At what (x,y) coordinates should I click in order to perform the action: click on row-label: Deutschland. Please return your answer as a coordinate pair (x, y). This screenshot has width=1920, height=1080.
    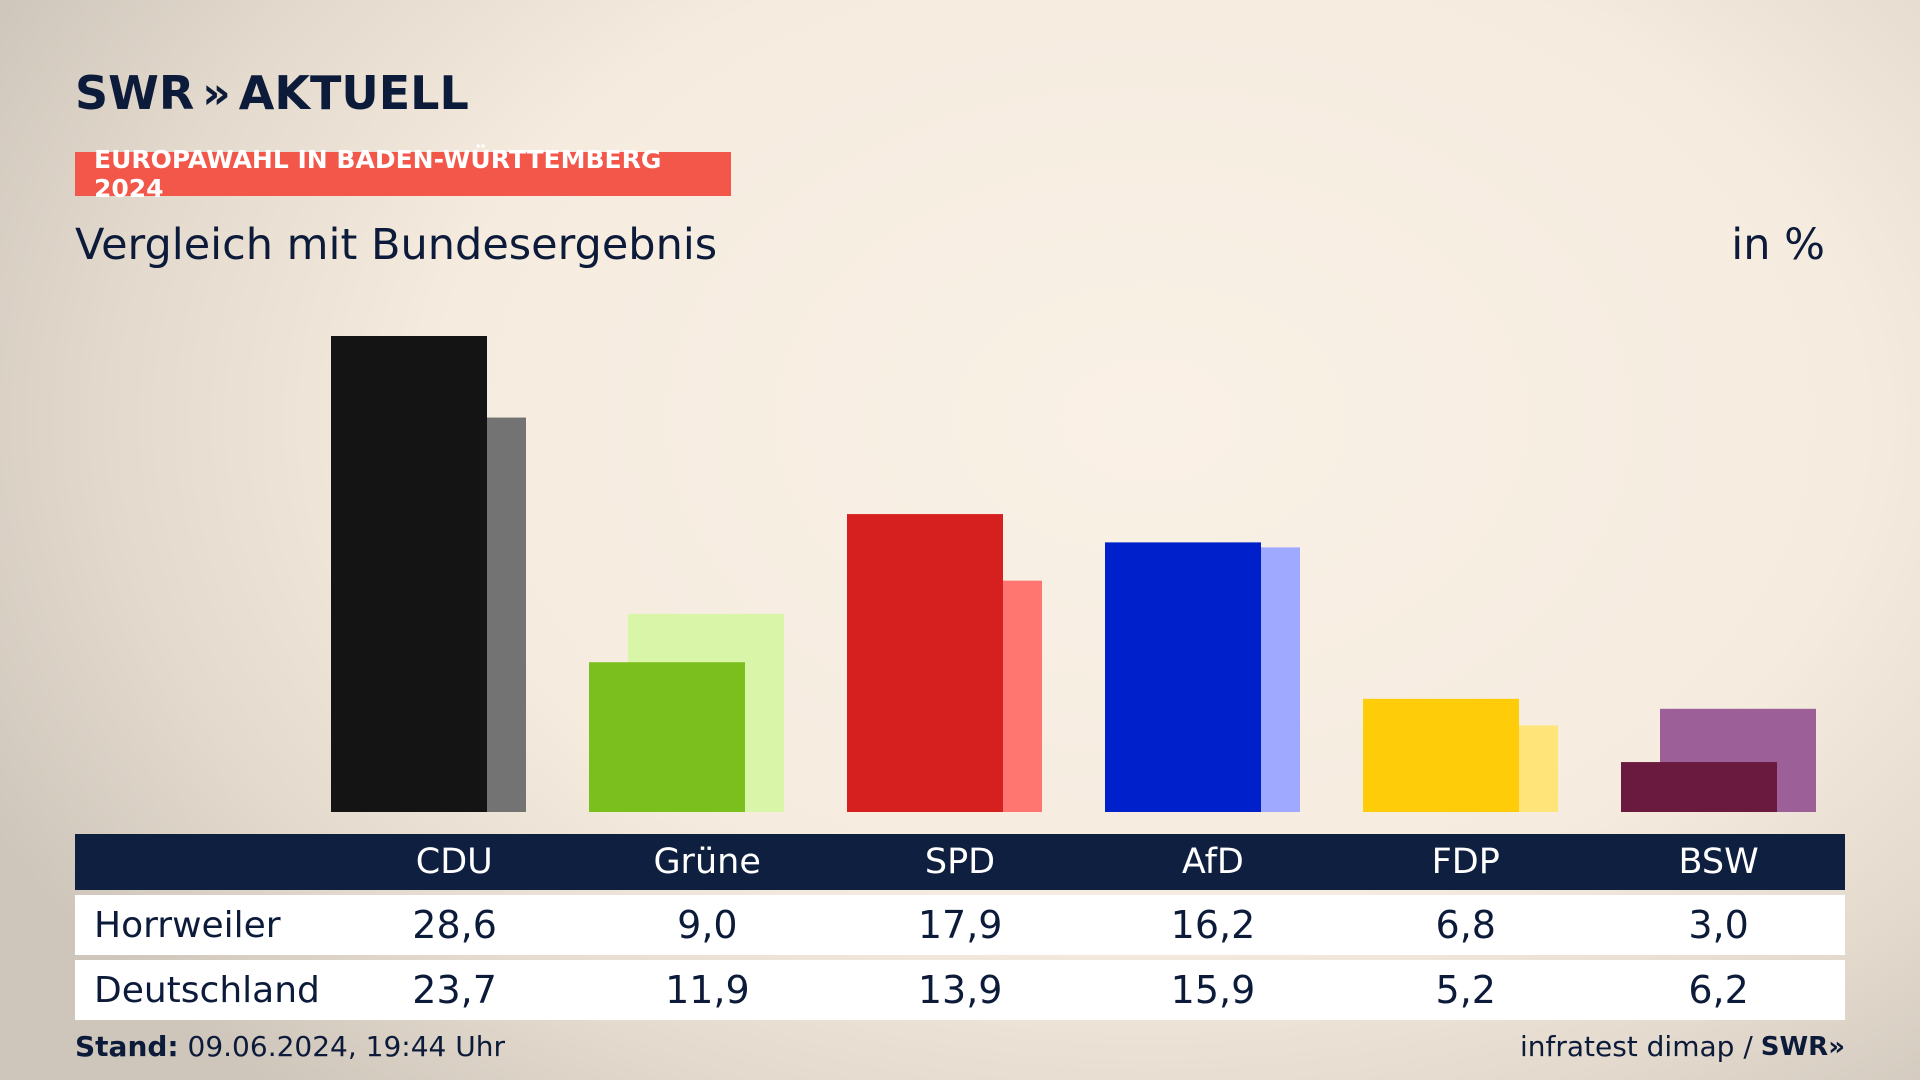
    Looking at the image, I should click on (207, 990).